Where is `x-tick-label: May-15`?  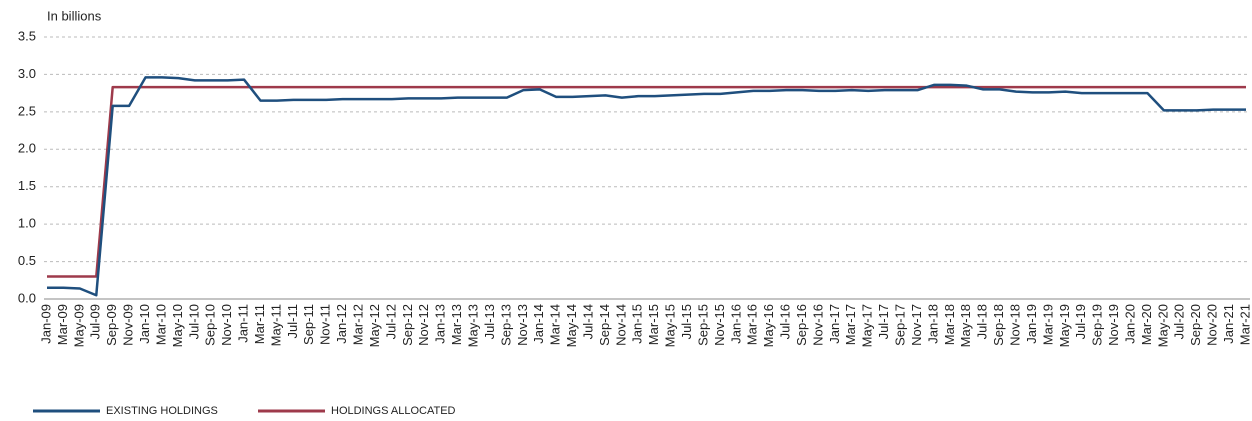 x-tick-label: May-15 is located at coordinates (670, 325).